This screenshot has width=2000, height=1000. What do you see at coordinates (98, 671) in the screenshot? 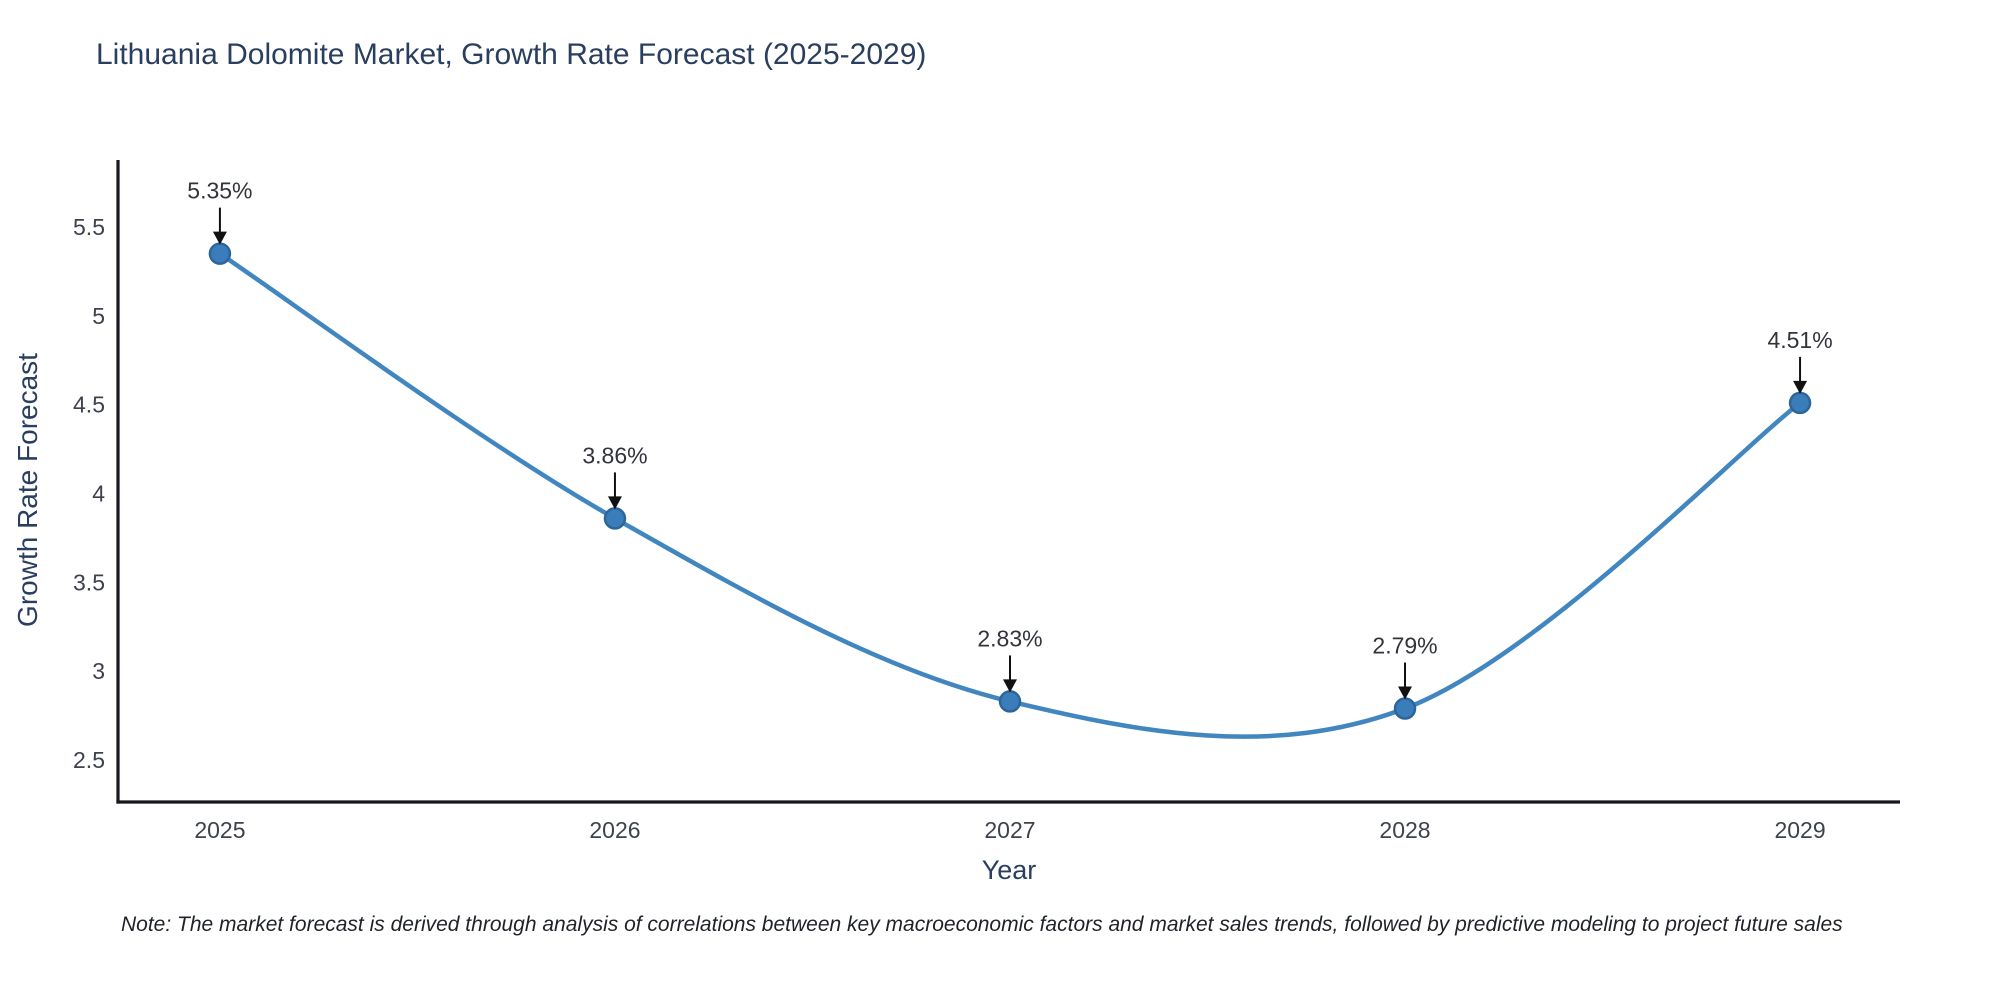
I see `y-tick-label: 3` at bounding box center [98, 671].